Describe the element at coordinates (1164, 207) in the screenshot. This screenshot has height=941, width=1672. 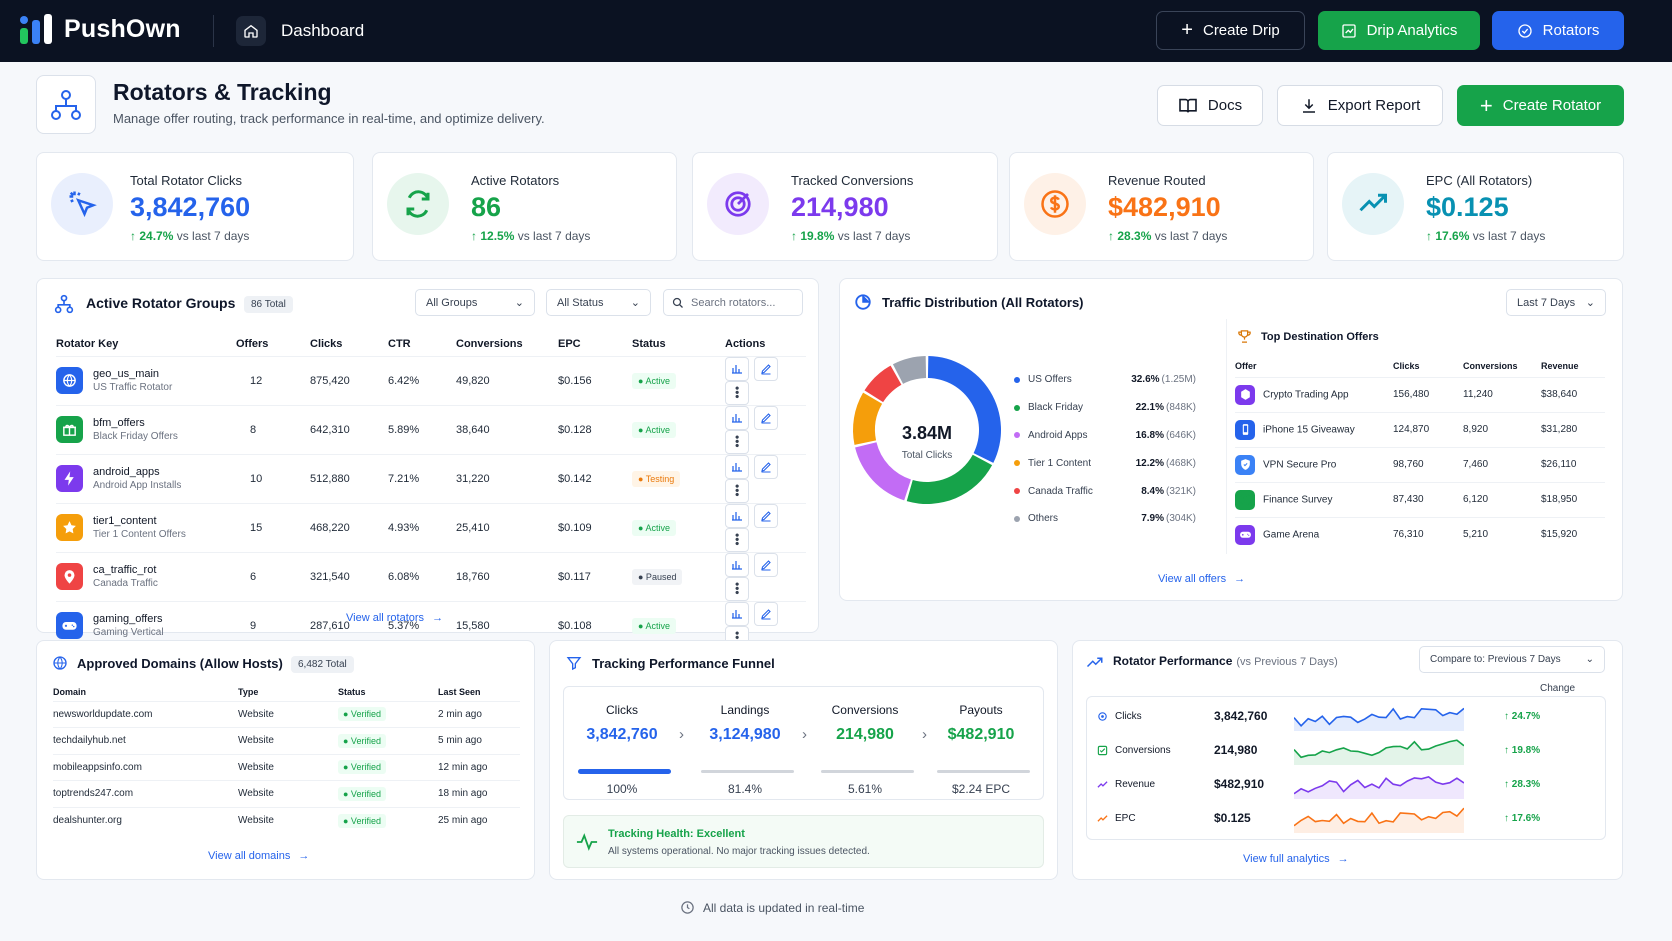
I see `kpi-value: $482,910` at that location.